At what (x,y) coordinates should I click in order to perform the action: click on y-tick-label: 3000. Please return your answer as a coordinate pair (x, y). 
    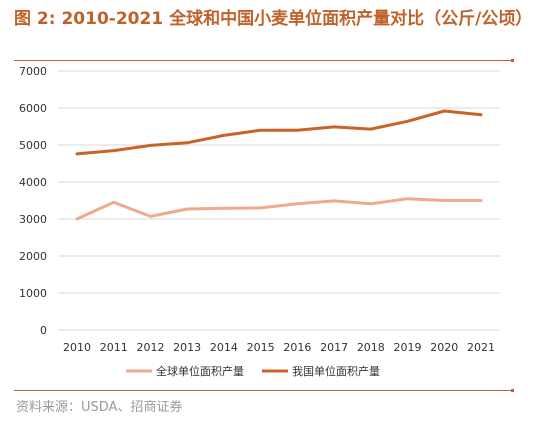
    Looking at the image, I should click on (33, 219).